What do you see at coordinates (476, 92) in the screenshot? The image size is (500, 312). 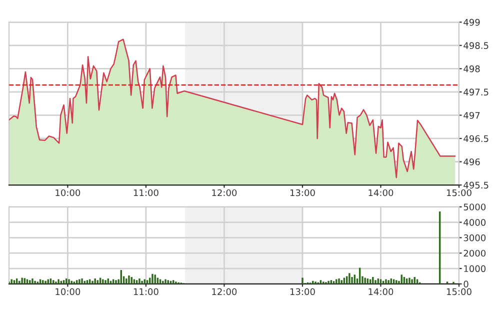 I see `y-tick-label: 497.5` at bounding box center [476, 92].